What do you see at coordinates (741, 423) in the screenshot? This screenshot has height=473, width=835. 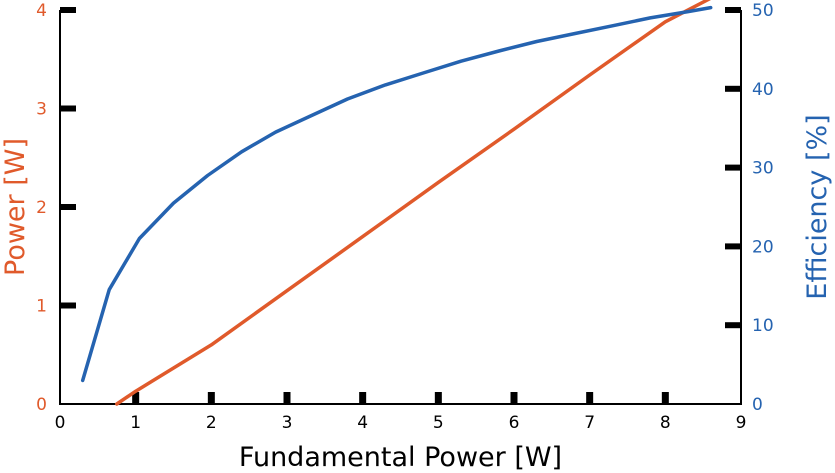 I see `x-tick-label: 9` at bounding box center [741, 423].